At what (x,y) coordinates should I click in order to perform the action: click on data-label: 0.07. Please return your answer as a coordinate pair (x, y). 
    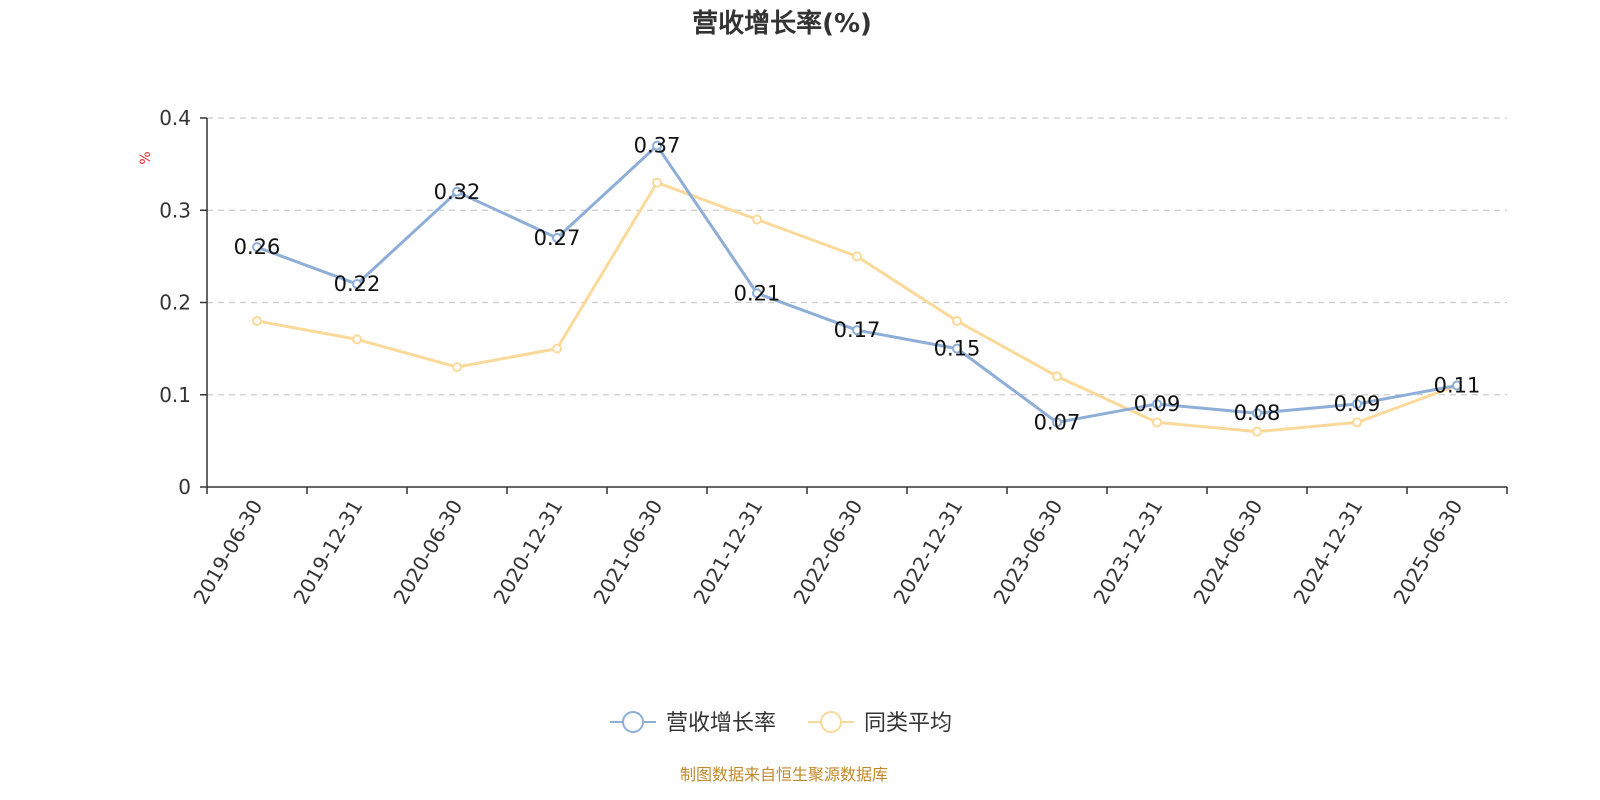
    Looking at the image, I should click on (1057, 422).